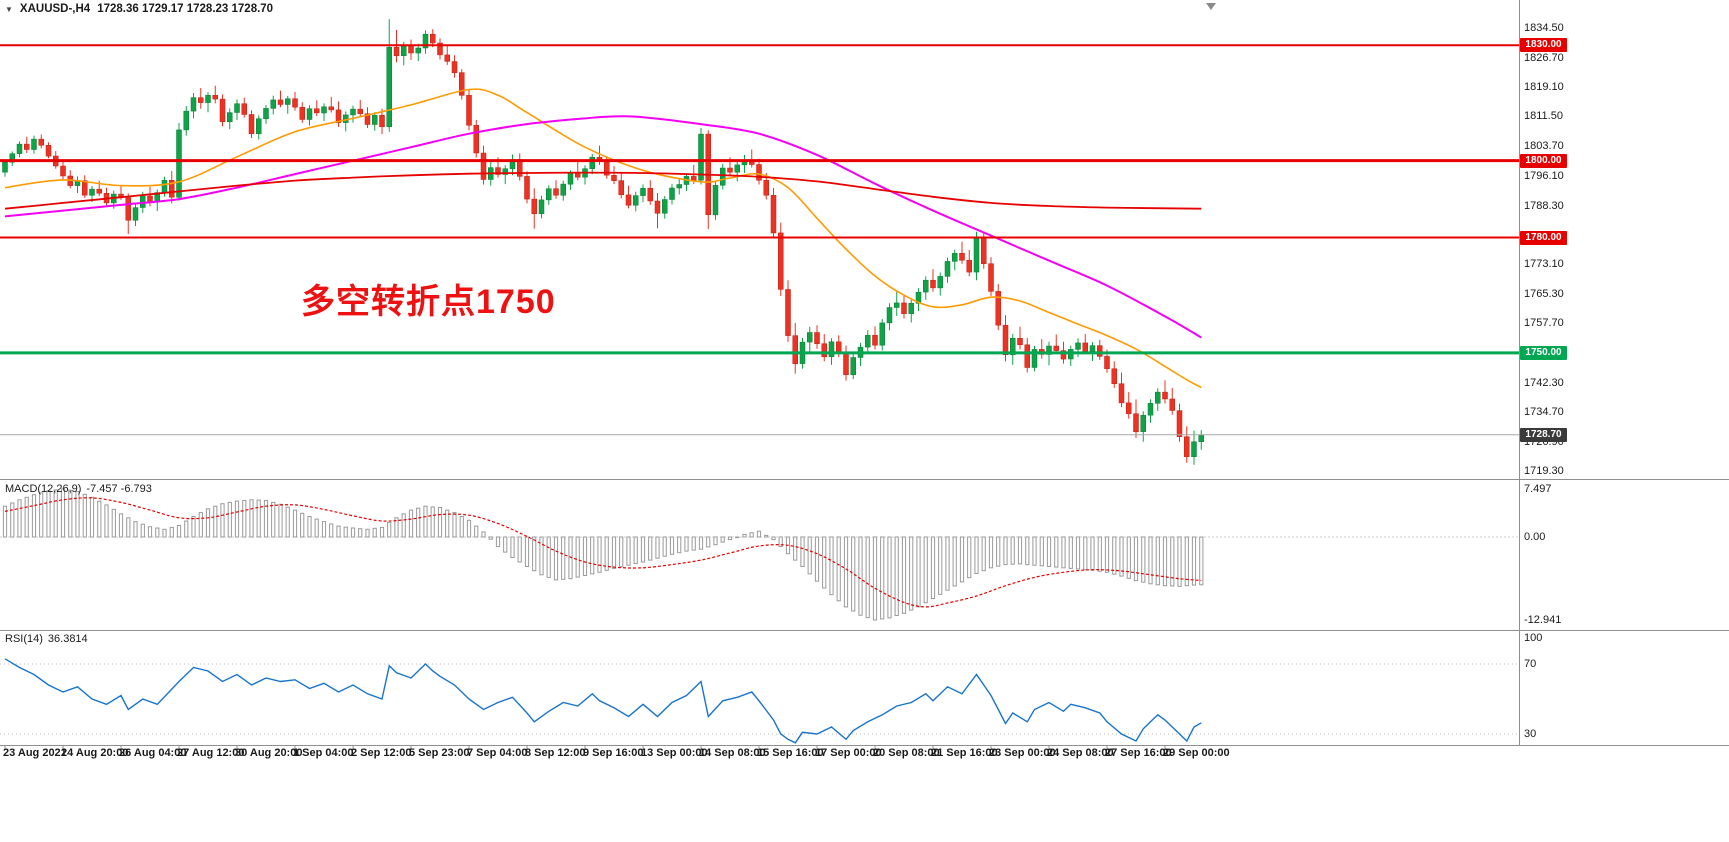 This screenshot has width=1729, height=842. I want to click on price-scale-label: 1788.30, so click(1544, 205).